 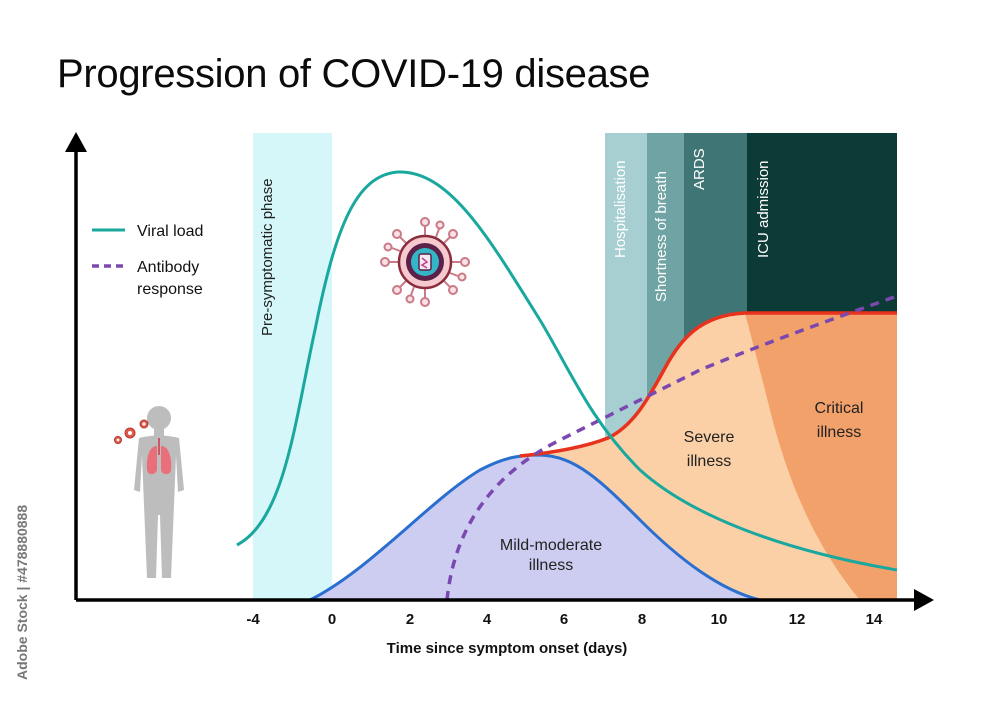 What do you see at coordinates (253, 619) in the screenshot?
I see `x-tick-label: -4` at bounding box center [253, 619].